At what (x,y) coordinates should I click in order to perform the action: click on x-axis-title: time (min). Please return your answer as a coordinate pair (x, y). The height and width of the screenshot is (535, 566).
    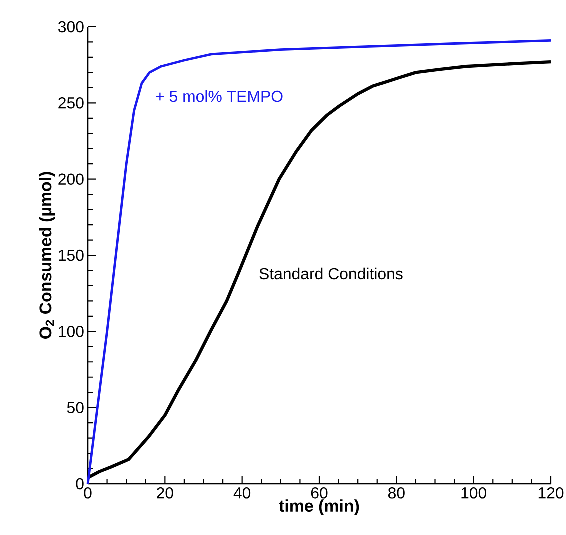
    Looking at the image, I should click on (319, 508).